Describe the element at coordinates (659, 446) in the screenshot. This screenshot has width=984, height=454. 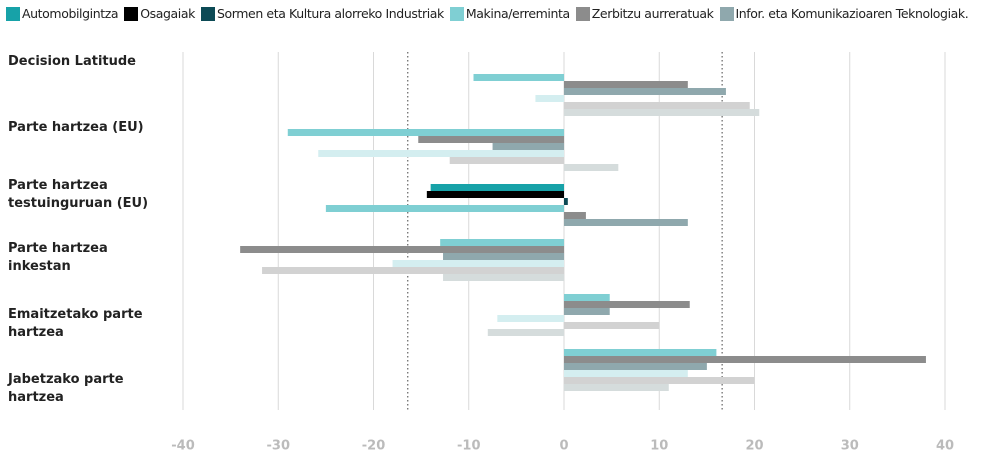
I see `x-tick-label: 10` at that location.